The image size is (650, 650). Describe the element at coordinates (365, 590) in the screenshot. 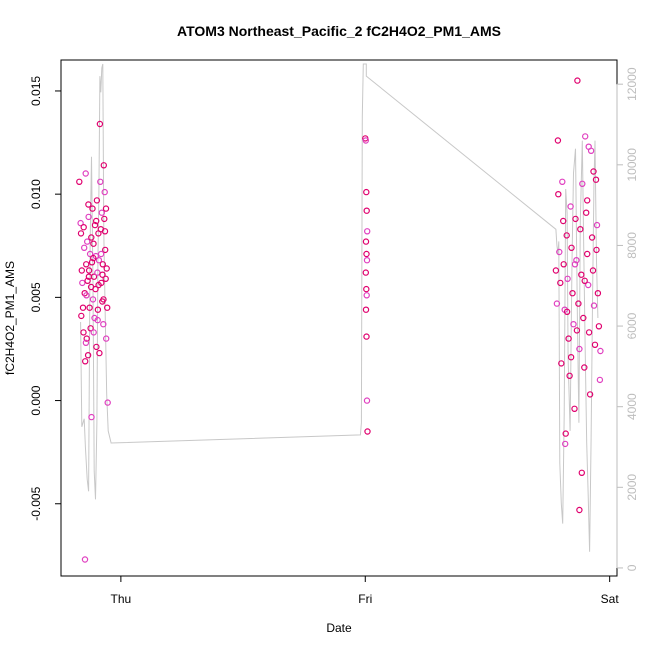

I see `x-axis: Thu Fri Sat` at that location.